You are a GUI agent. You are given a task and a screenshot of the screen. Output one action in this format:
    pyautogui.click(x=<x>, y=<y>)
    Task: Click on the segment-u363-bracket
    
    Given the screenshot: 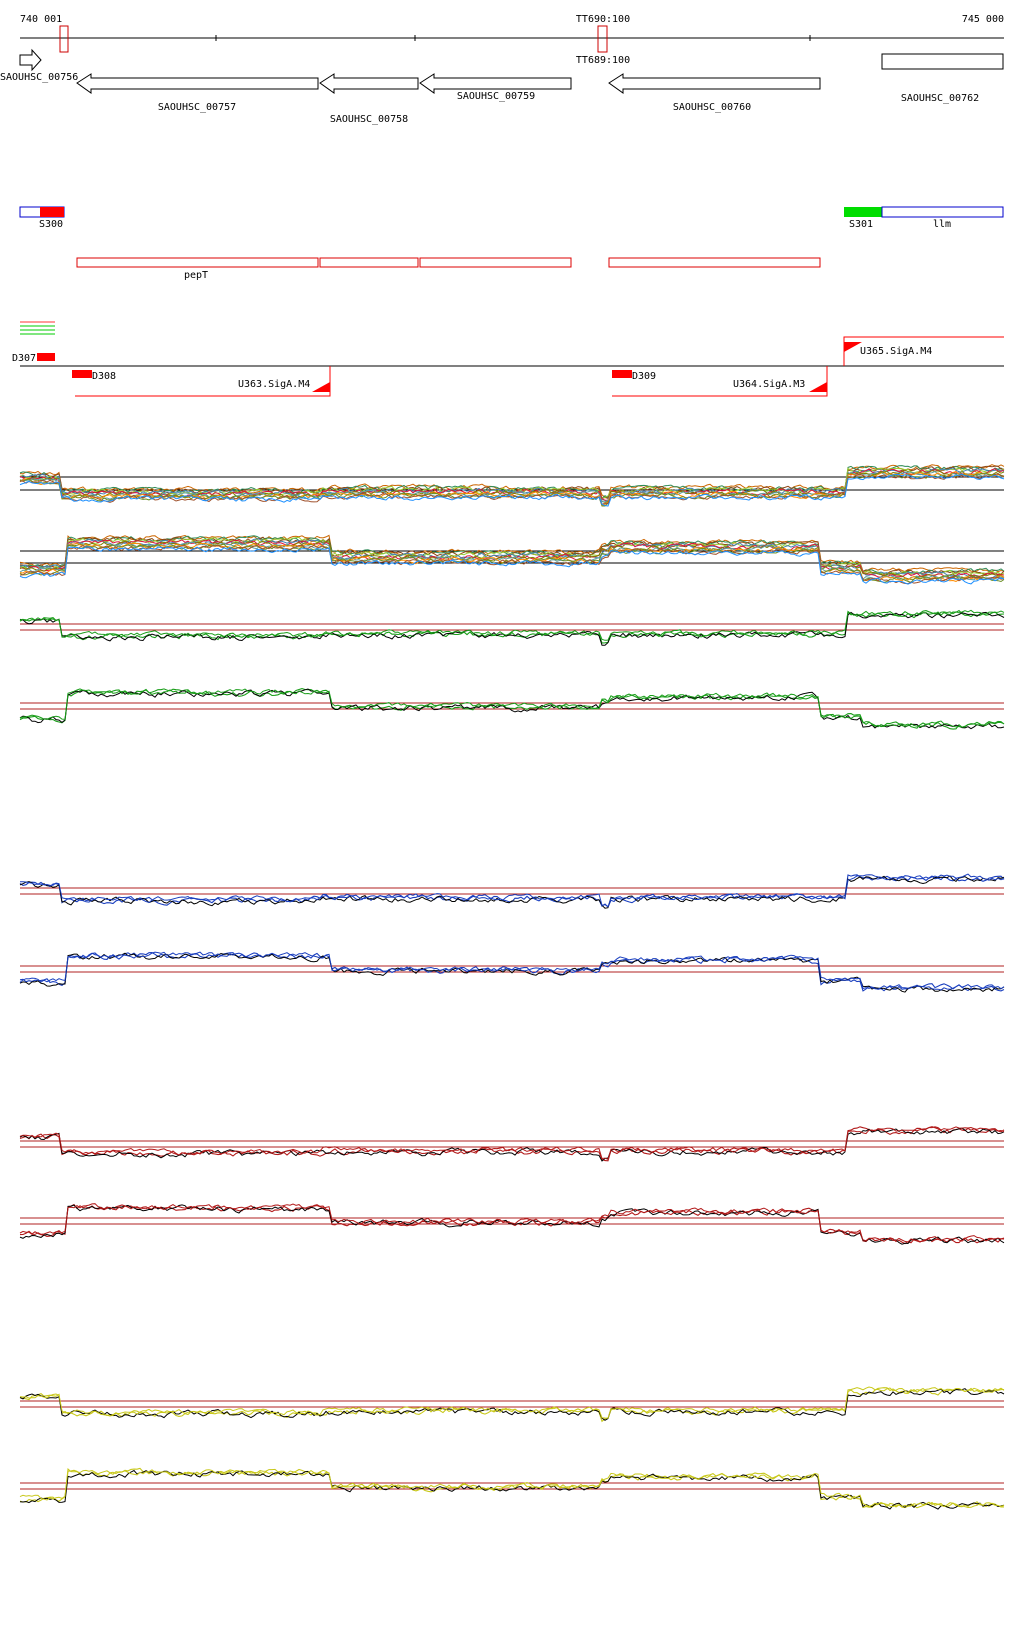 What is the action you would take?
    pyautogui.click(x=203, y=381)
    